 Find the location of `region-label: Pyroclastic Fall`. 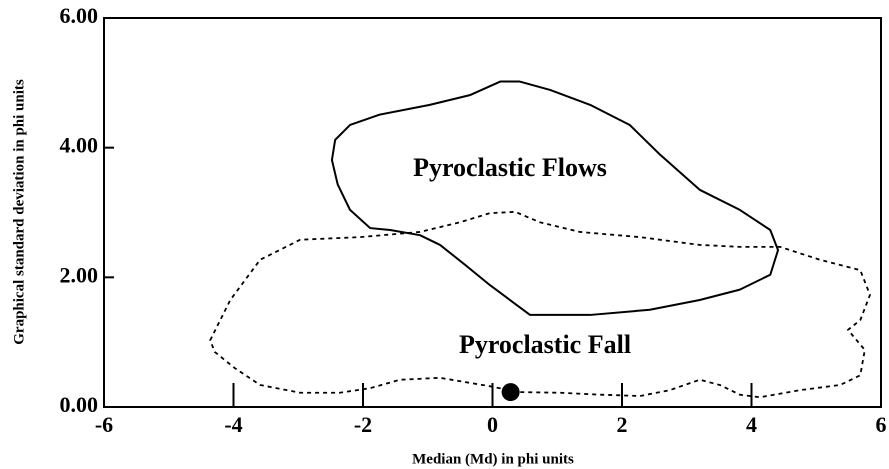

region-label: Pyroclastic Fall is located at coordinates (545, 344).